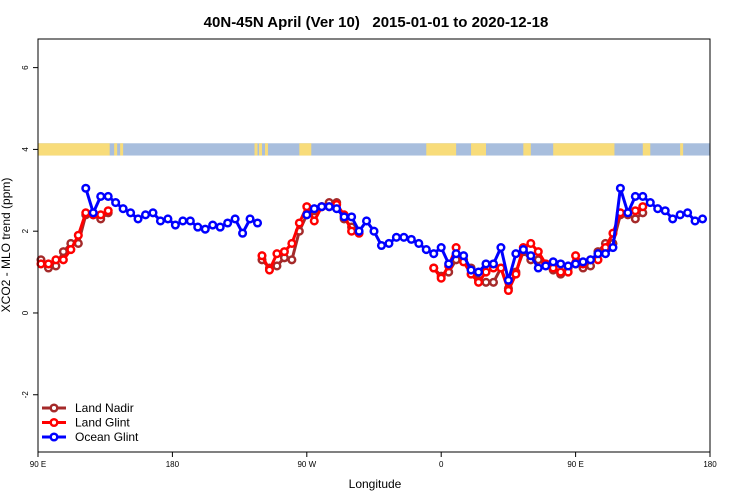 This screenshot has width=750, height=500. Describe the element at coordinates (25, 67) in the screenshot. I see `y-tick-label: 6` at that location.